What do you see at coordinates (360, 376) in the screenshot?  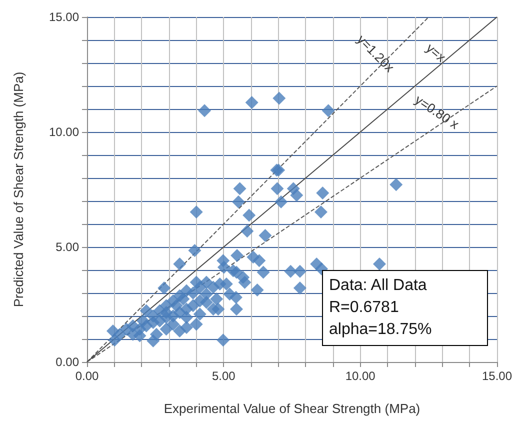 I see `x-tick-label: 10.00` at bounding box center [360, 376].